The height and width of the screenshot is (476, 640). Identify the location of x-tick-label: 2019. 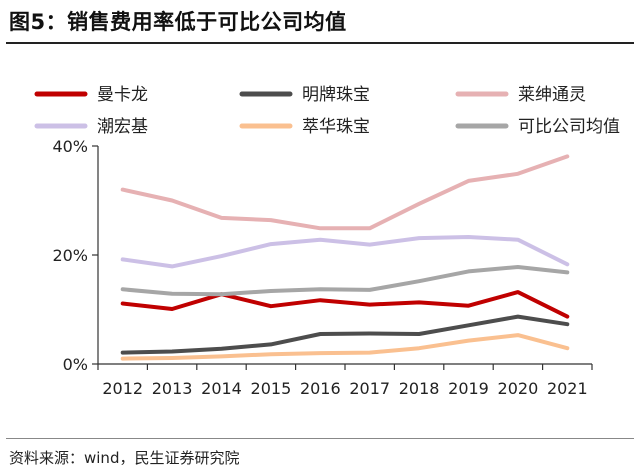
(468, 388).